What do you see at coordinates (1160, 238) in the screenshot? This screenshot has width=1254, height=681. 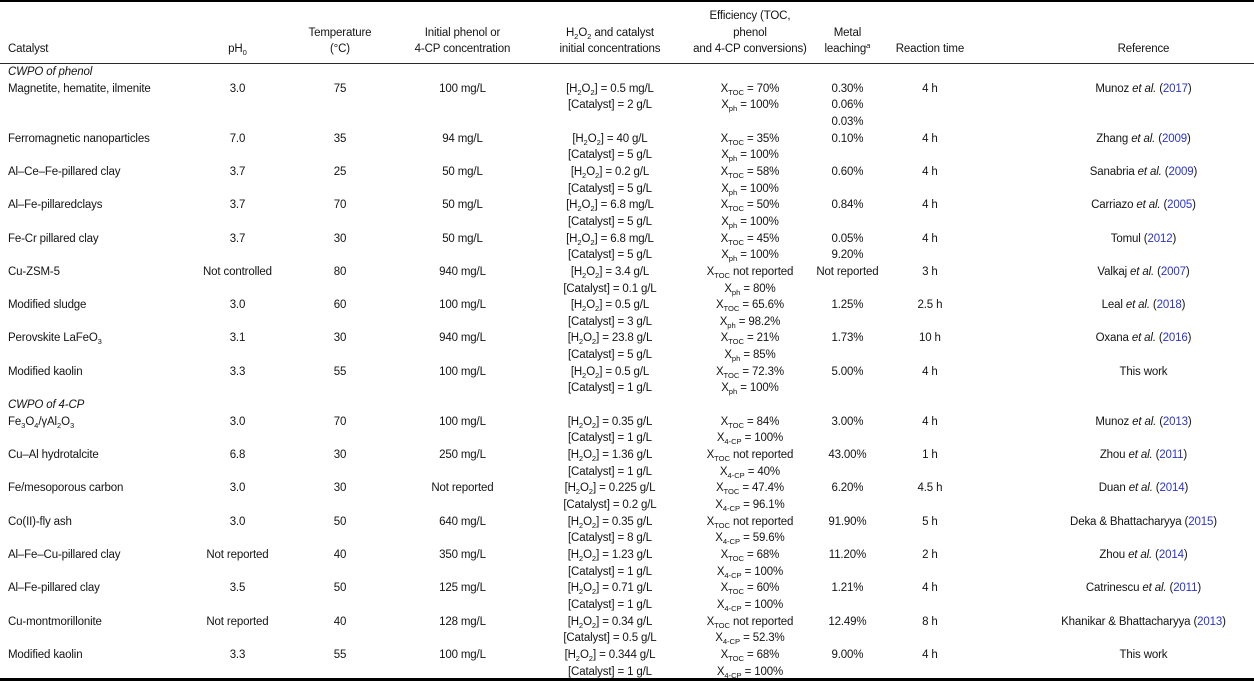 I see `reference-year-link: 2012` at bounding box center [1160, 238].